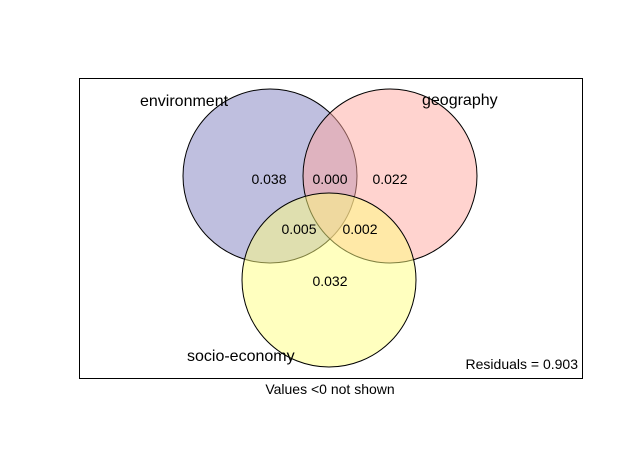 This screenshot has height=476, width=622. I want to click on region-environment-socio: 0.005, so click(298, 229).